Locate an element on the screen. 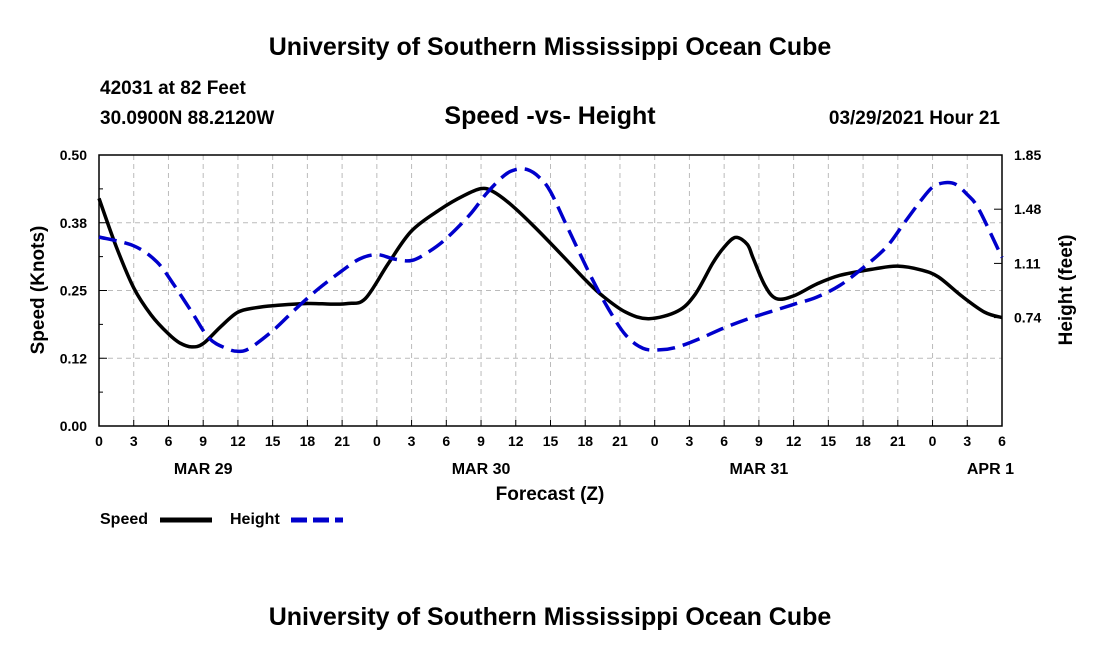 The height and width of the screenshot is (650, 1100). datetime-label: 03/29/2021 Hour 21 is located at coordinates (915, 118).